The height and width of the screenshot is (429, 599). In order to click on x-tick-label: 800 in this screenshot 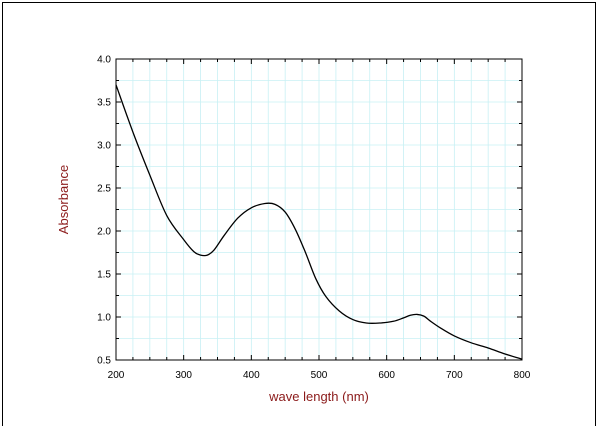, I will do `click(522, 375)`.